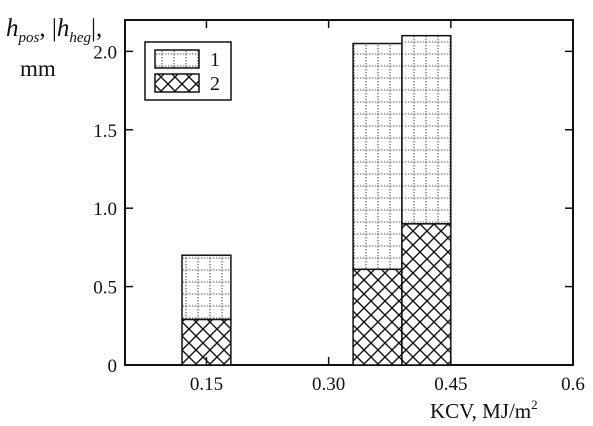 The width and height of the screenshot is (593, 426). Describe the element at coordinates (113, 366) in the screenshot. I see `y-tick-label-0: 0` at that location.